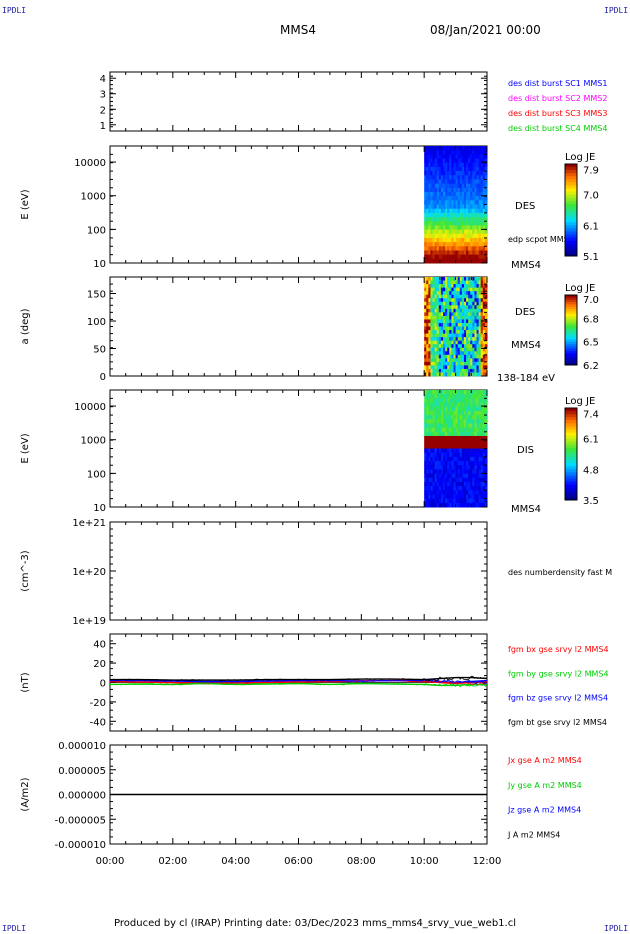 This screenshot has height=934, width=630. I want to click on panel-2-colorbar-segment, so click(571, 187).